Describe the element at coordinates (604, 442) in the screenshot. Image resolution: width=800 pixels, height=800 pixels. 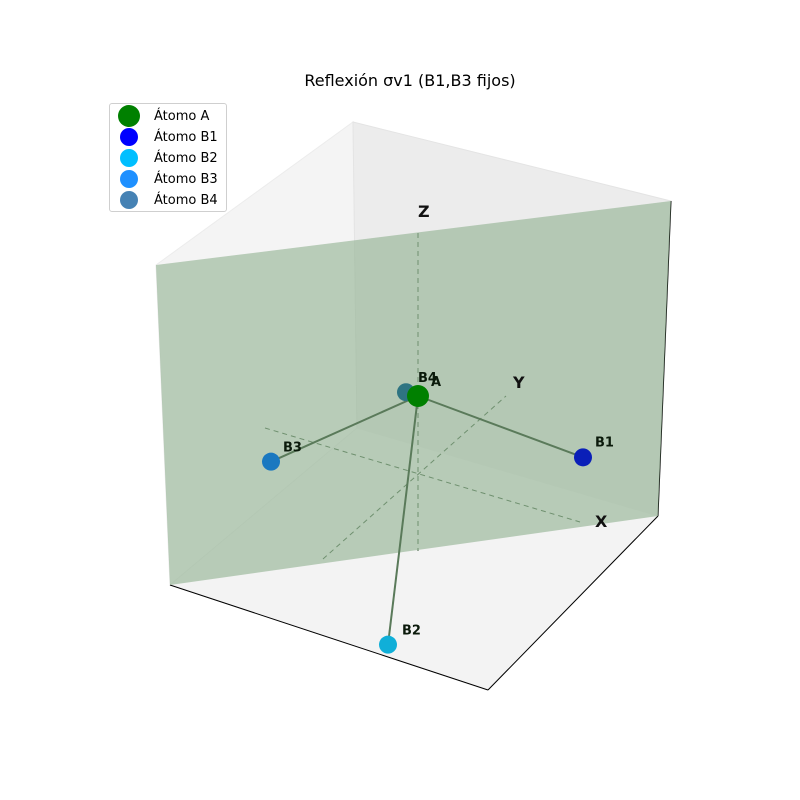
I see `atom-label-b1: B1` at that location.